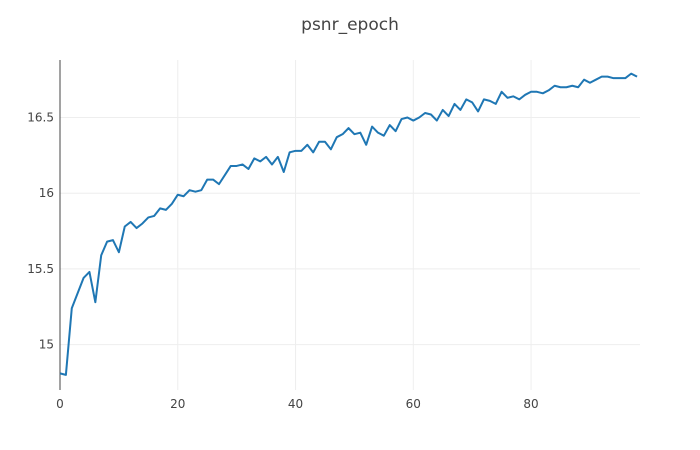  I want to click on x-tick-label: 80, so click(530, 404).